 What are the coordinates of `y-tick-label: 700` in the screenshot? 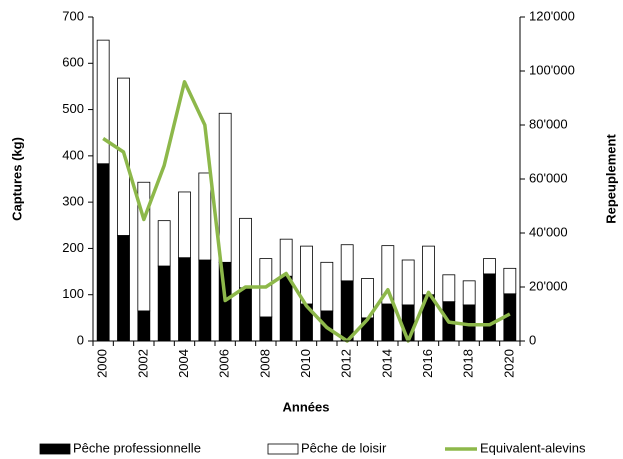 It's located at (73, 15).